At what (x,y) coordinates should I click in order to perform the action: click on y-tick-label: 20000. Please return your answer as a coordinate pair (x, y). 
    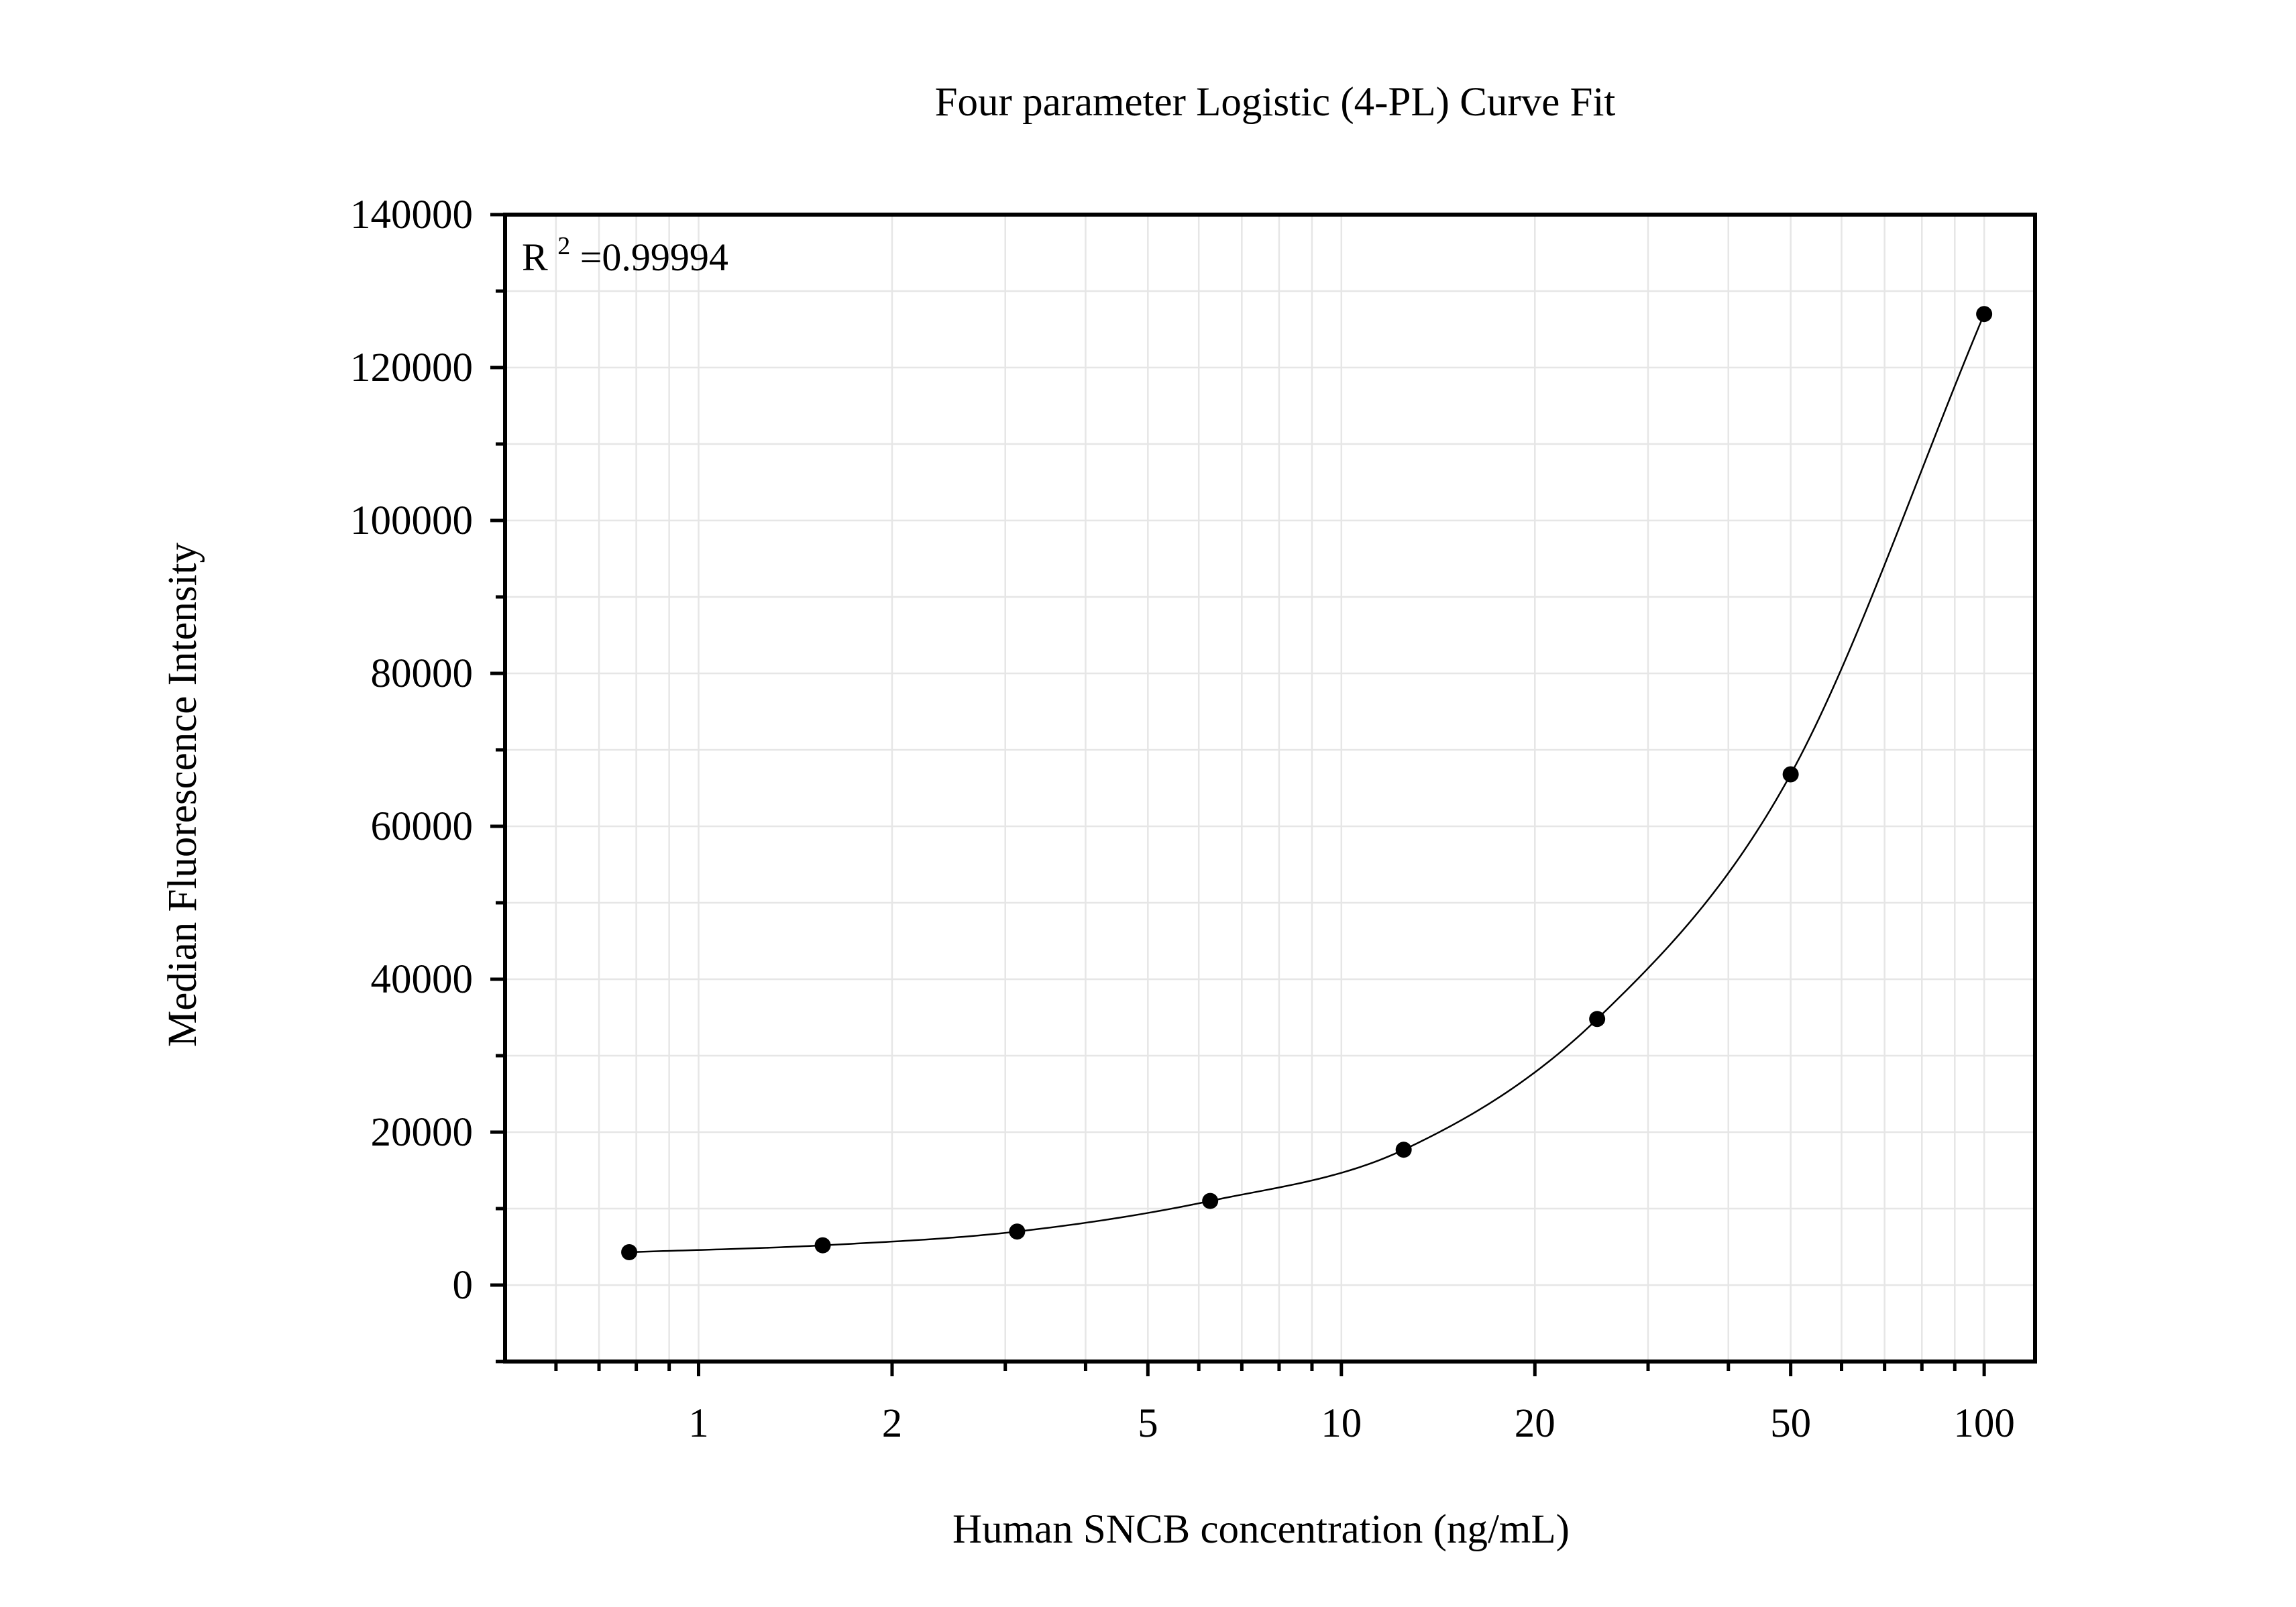
    Looking at the image, I should click on (422, 1132).